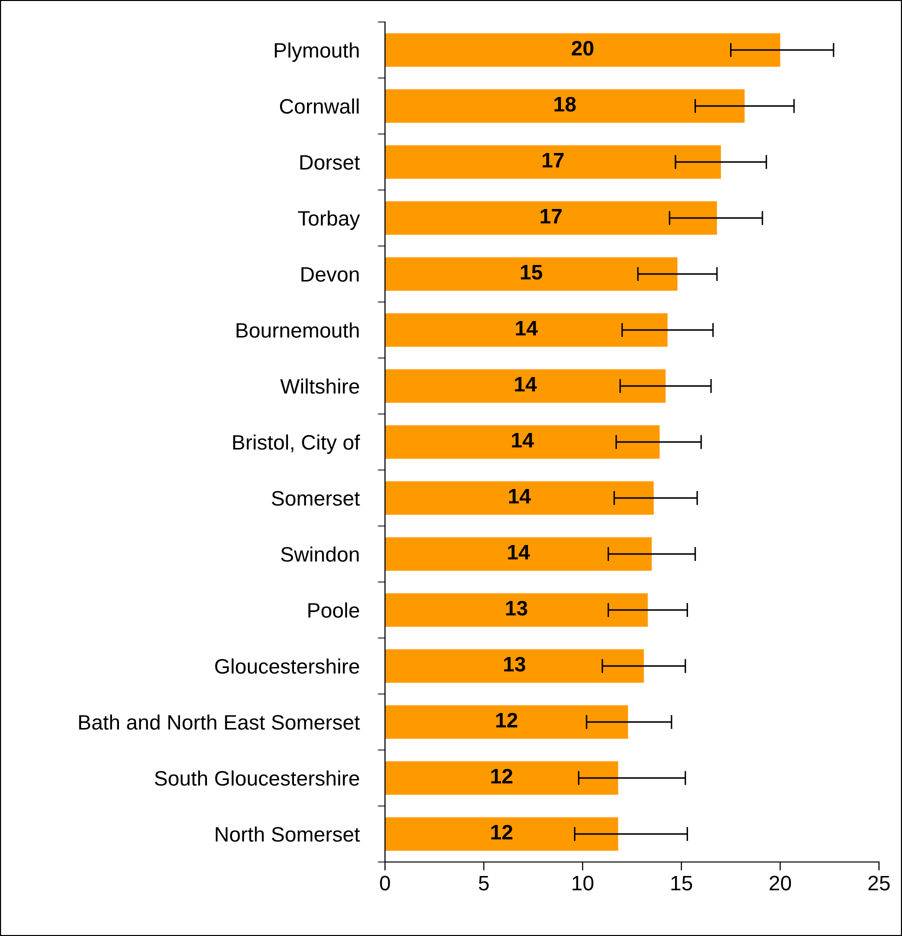 This screenshot has height=936, width=902. Describe the element at coordinates (319, 106) in the screenshot. I see `y-tick-label: Cornwall` at that location.